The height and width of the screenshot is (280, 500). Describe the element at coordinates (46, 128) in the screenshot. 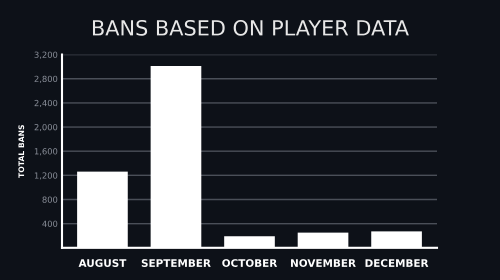

I see `y-tick-label: 2,000` at that location.